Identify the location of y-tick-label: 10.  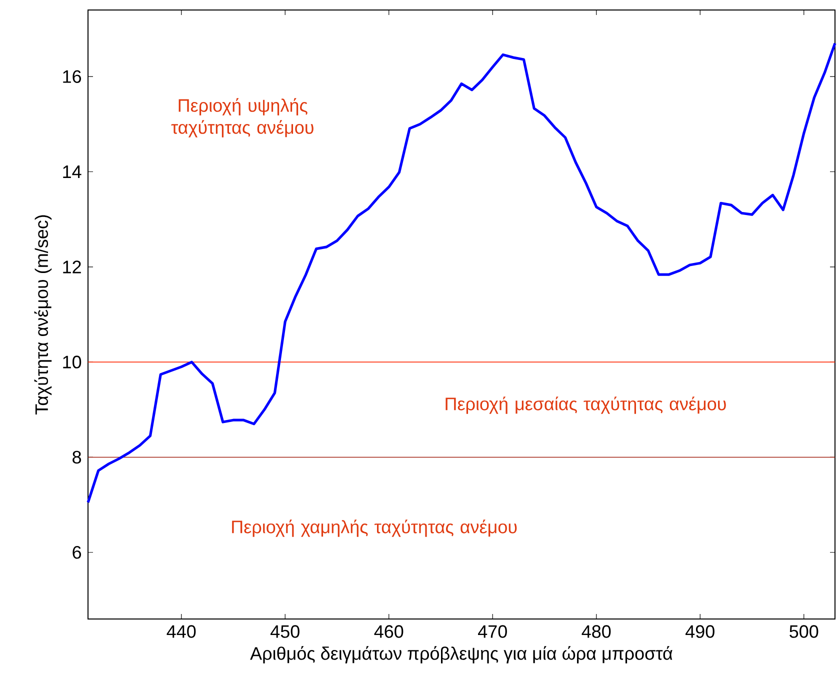
(72, 362).